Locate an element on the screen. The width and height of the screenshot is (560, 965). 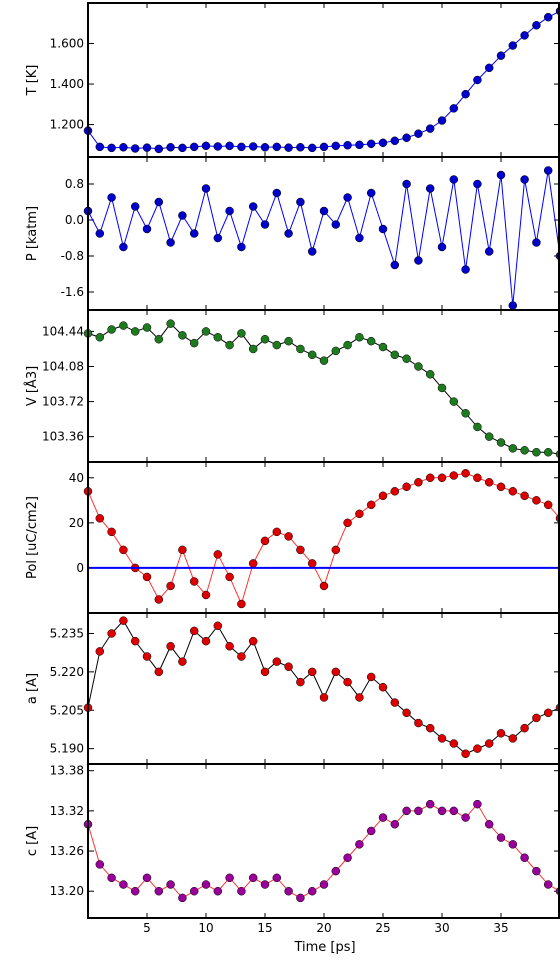
y-axis-label: P [katm] is located at coordinates (32, 233).